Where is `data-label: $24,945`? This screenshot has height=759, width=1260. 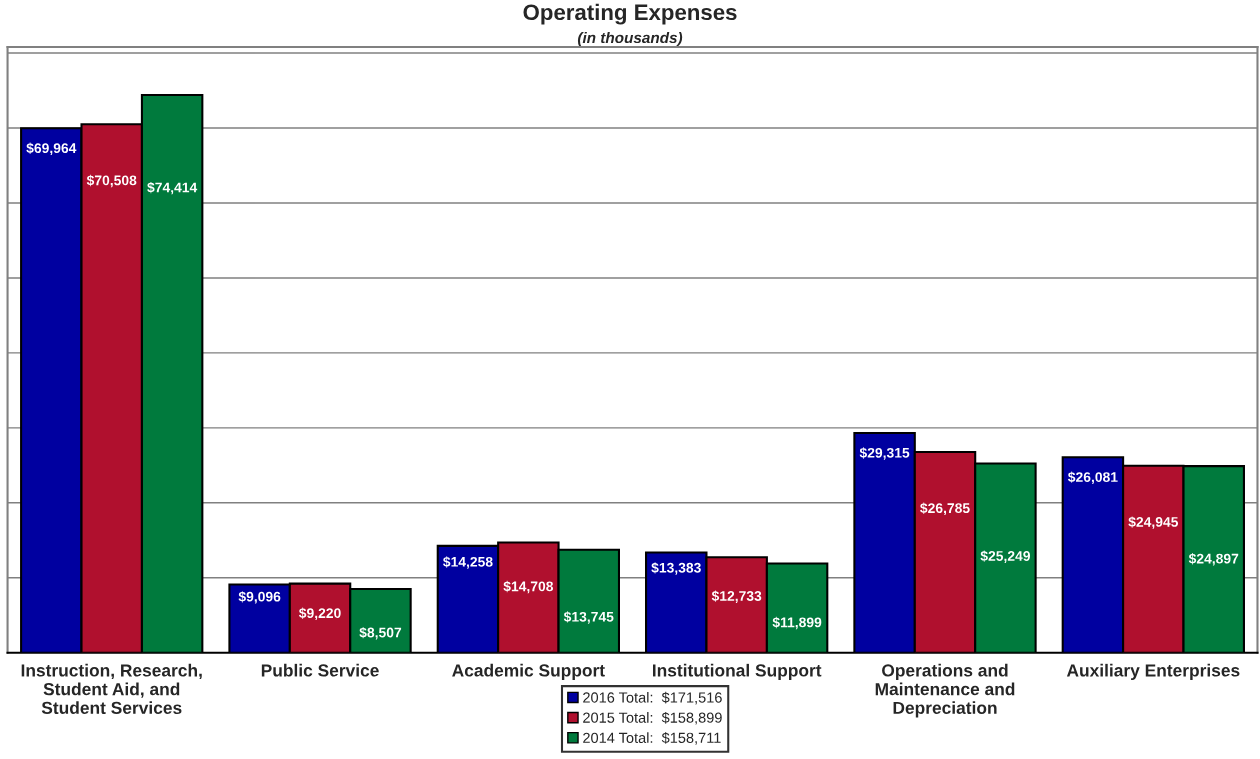 data-label: $24,945 is located at coordinates (1153, 522).